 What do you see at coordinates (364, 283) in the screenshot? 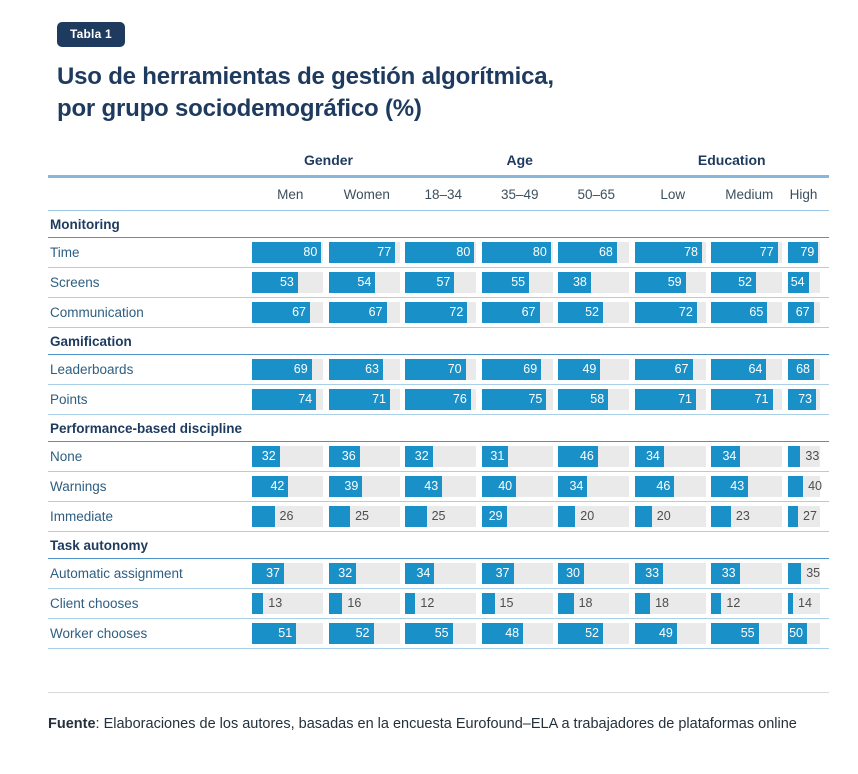
I see `bar-track: 54` at bounding box center [364, 283].